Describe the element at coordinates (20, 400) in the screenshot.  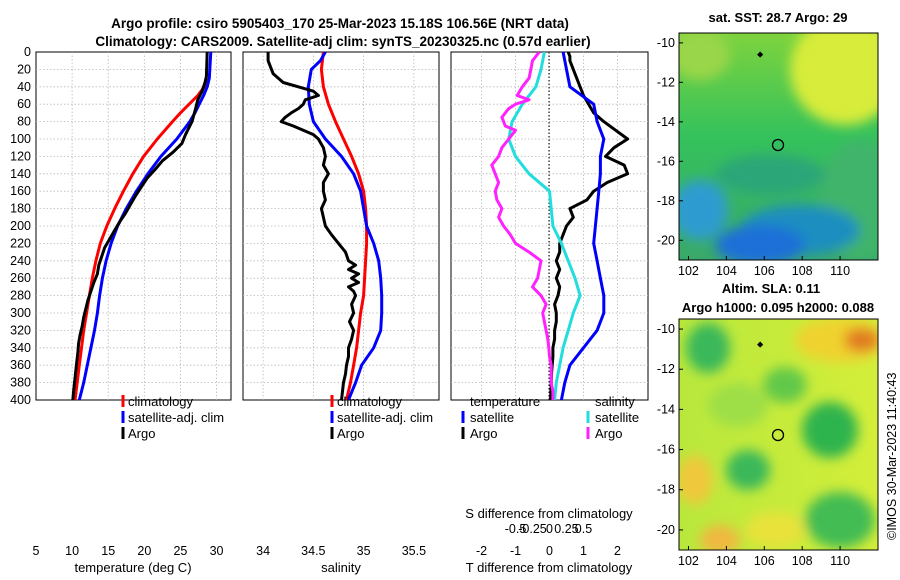
I see `depth-tick-label: 400` at that location.